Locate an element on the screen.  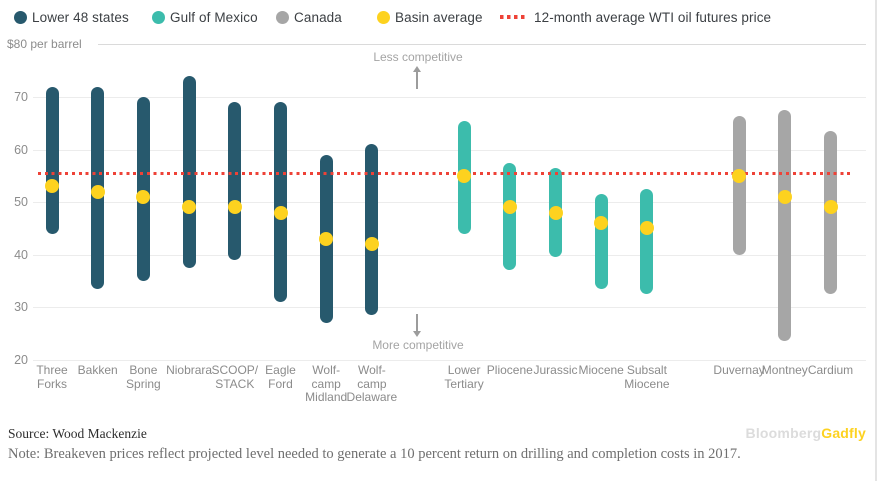
basin-average-dot-cardium is located at coordinates (830, 207).